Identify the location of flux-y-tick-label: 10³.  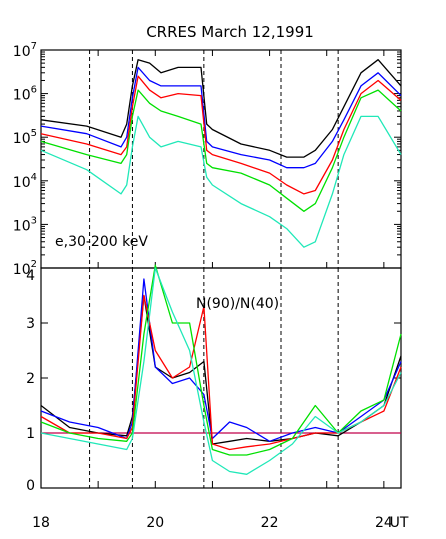
(25, 224).